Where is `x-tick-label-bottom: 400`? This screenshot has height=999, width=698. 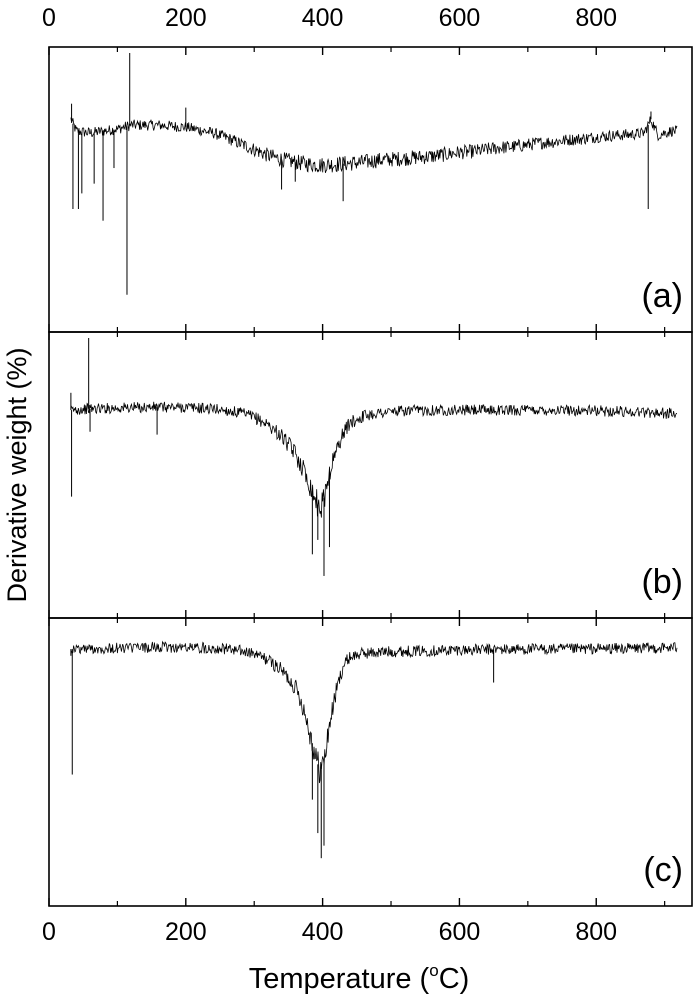 x-tick-label-bottom: 400 is located at coordinates (323, 932).